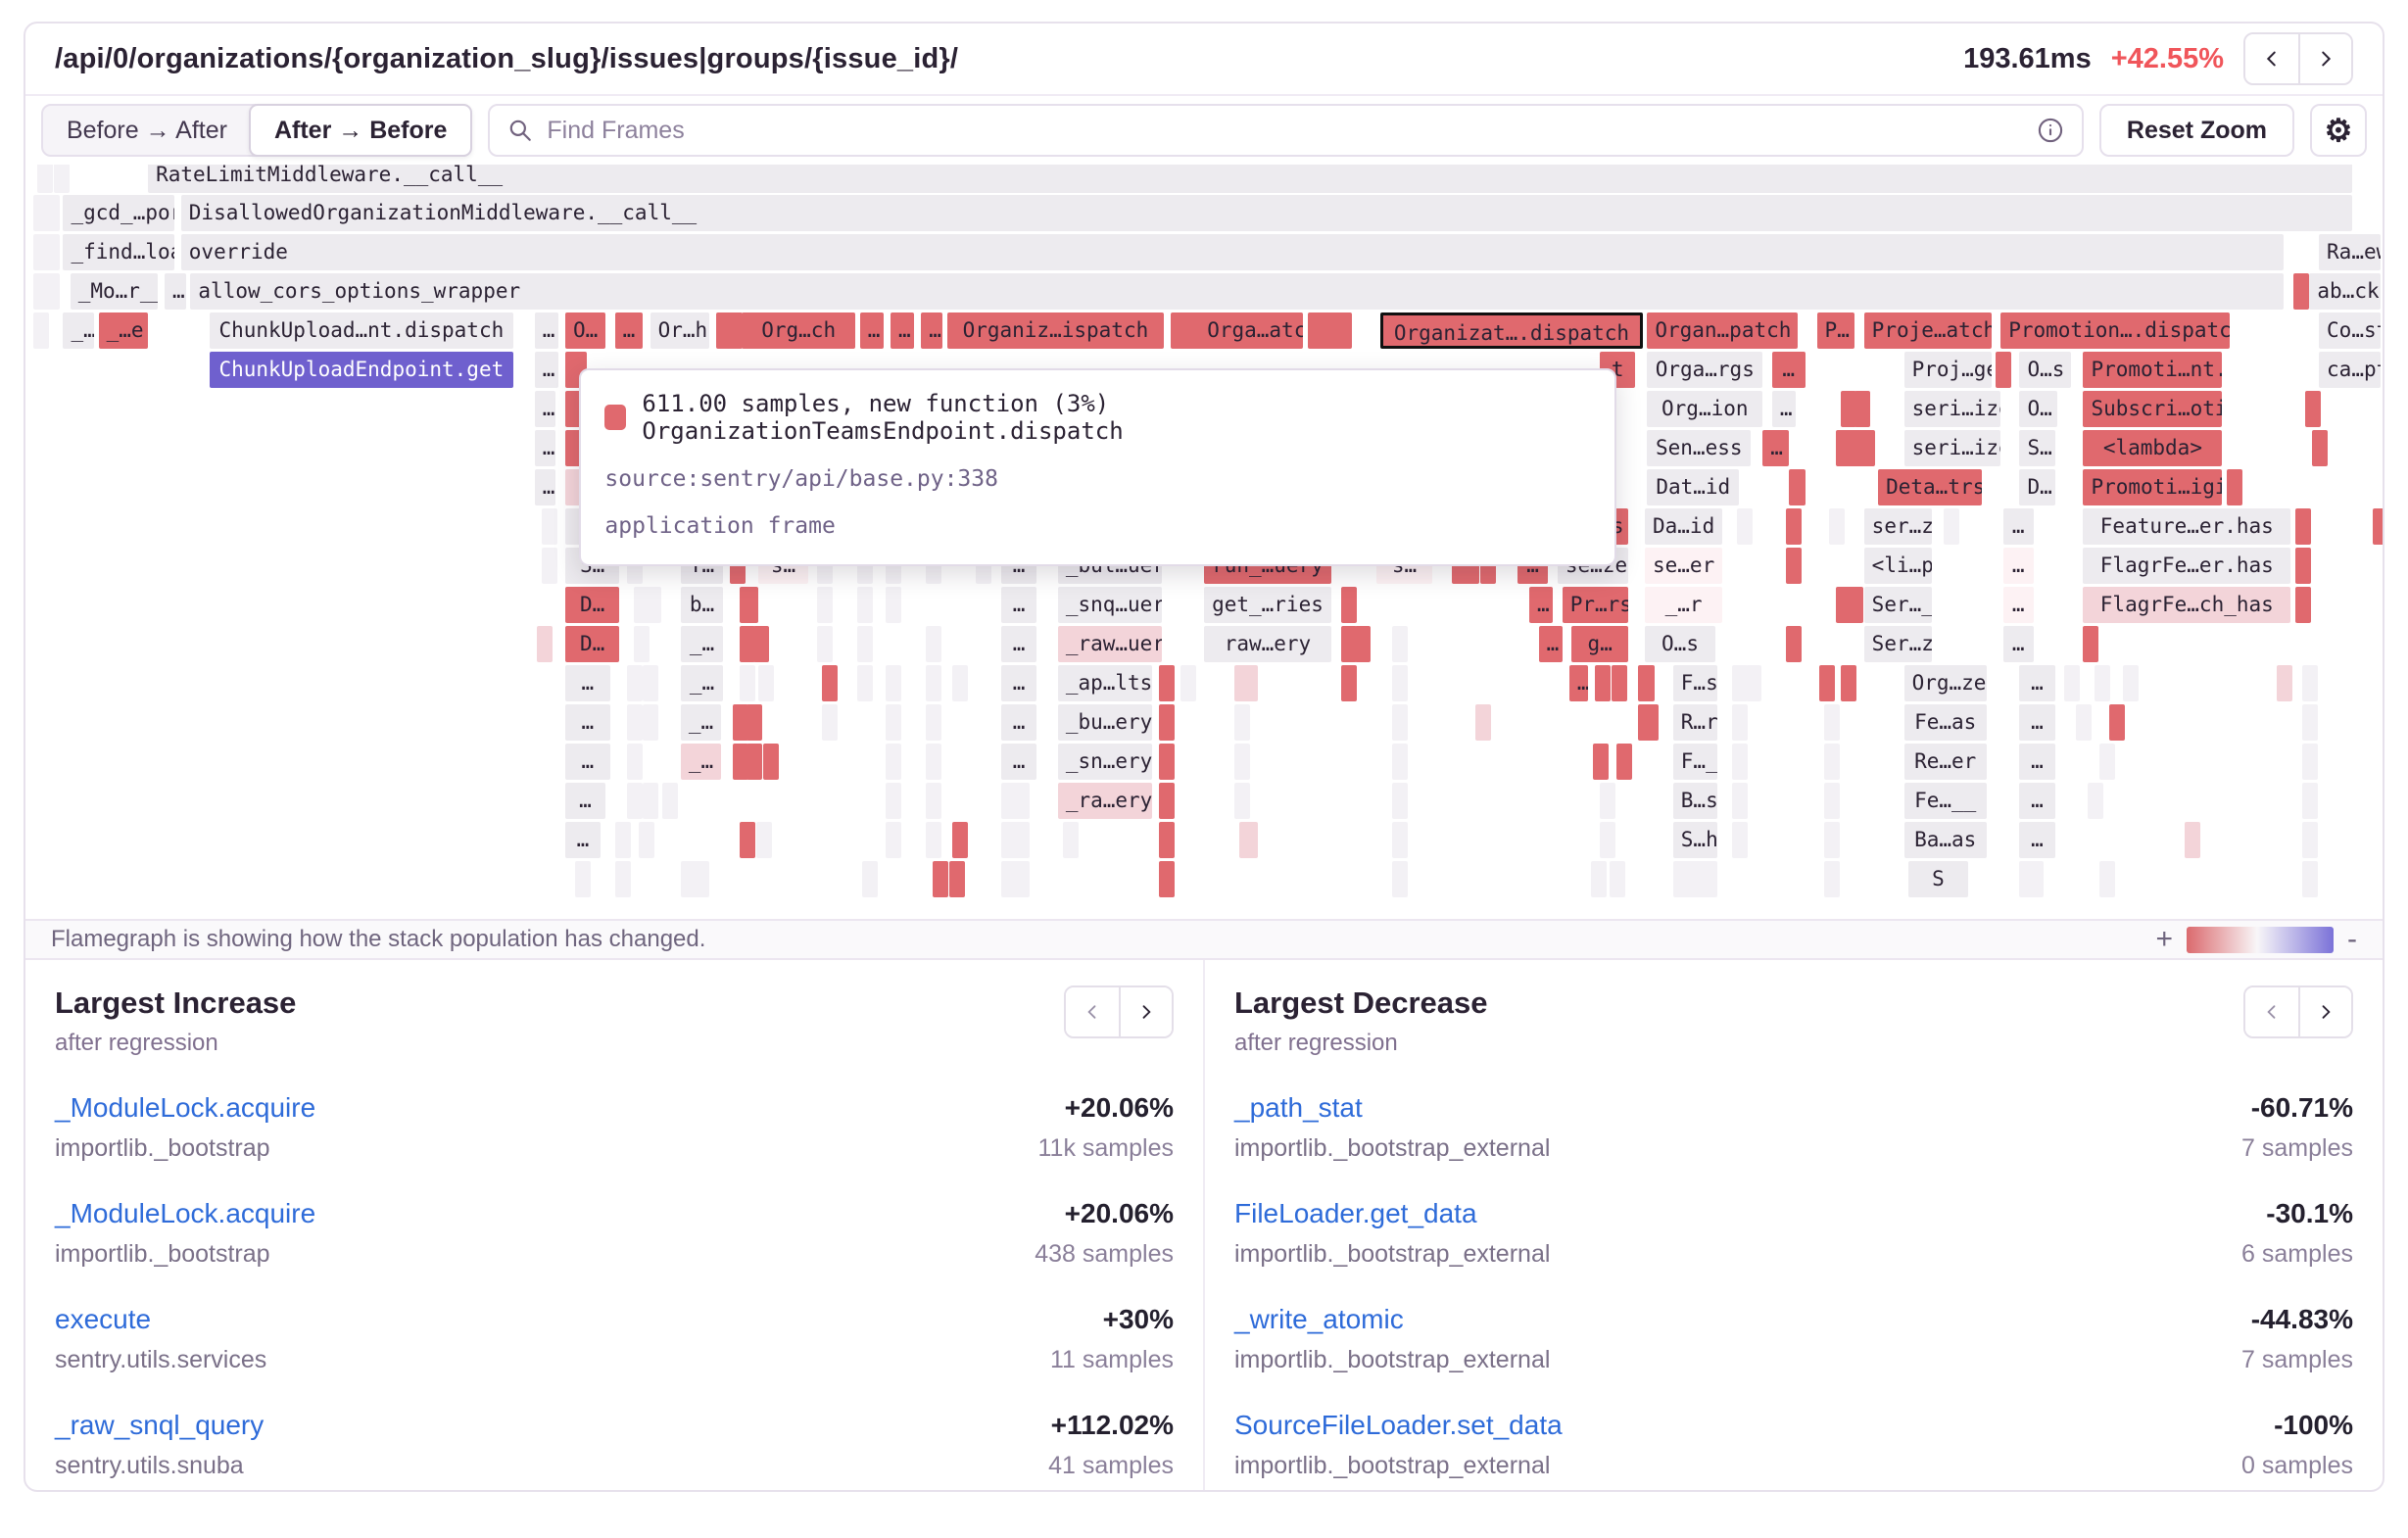 This screenshot has width=2408, height=1538. I want to click on flame-frame: Promotion….dispatch, so click(2115, 330).